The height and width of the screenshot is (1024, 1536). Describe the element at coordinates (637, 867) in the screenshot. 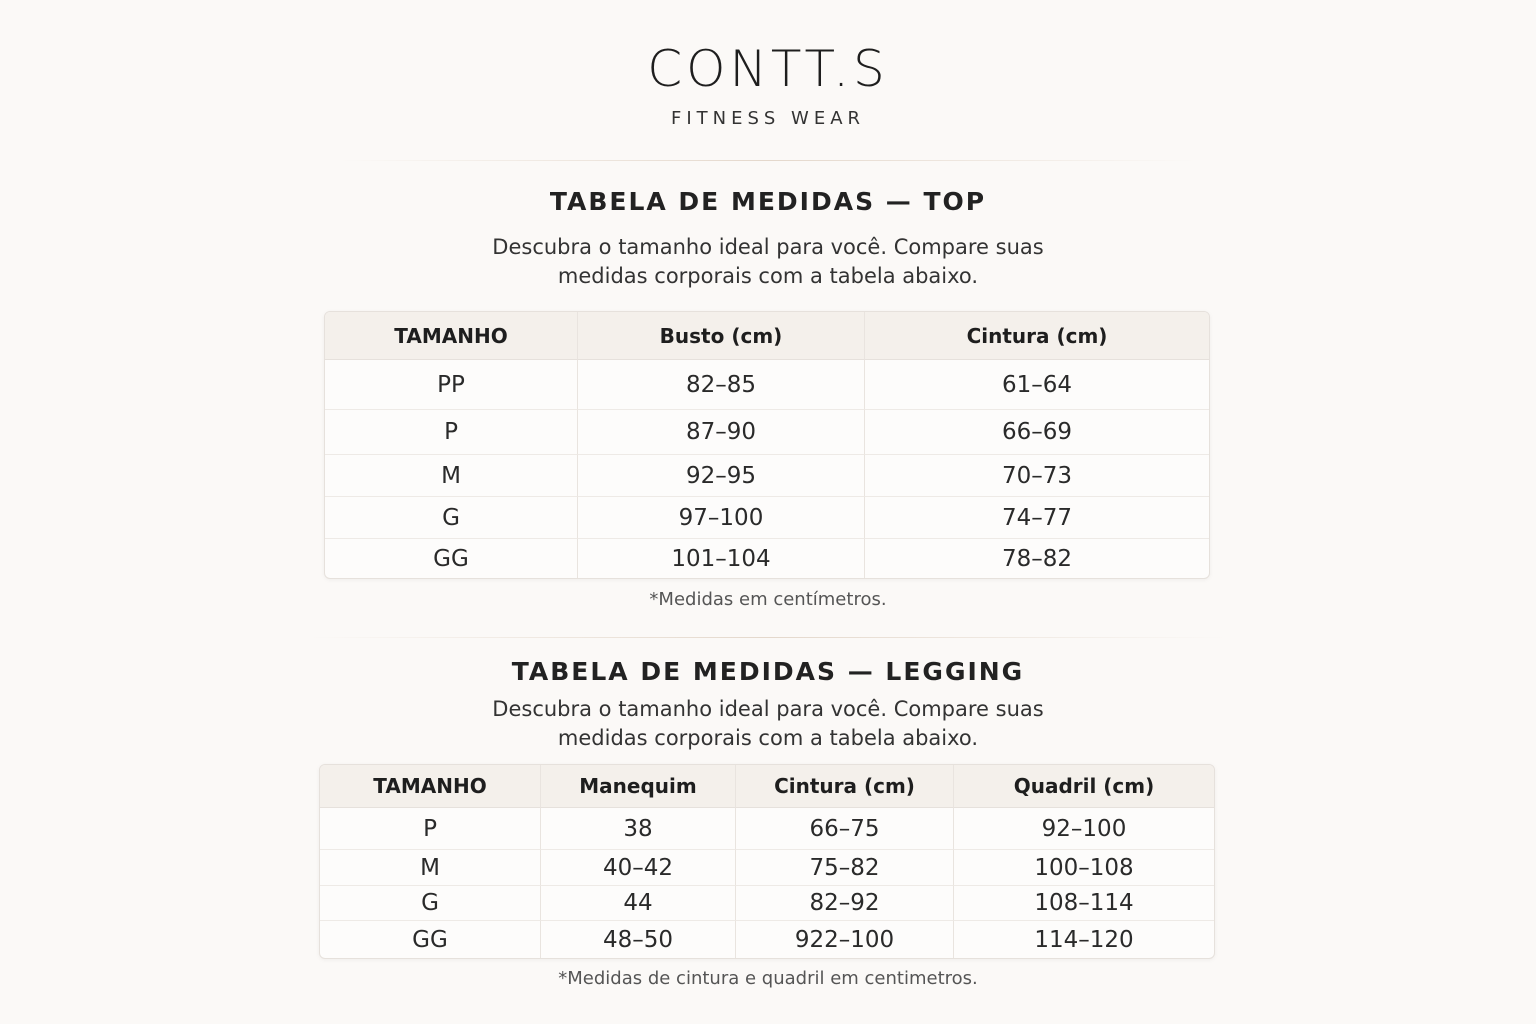

I see `table-cell: 40–42` at that location.